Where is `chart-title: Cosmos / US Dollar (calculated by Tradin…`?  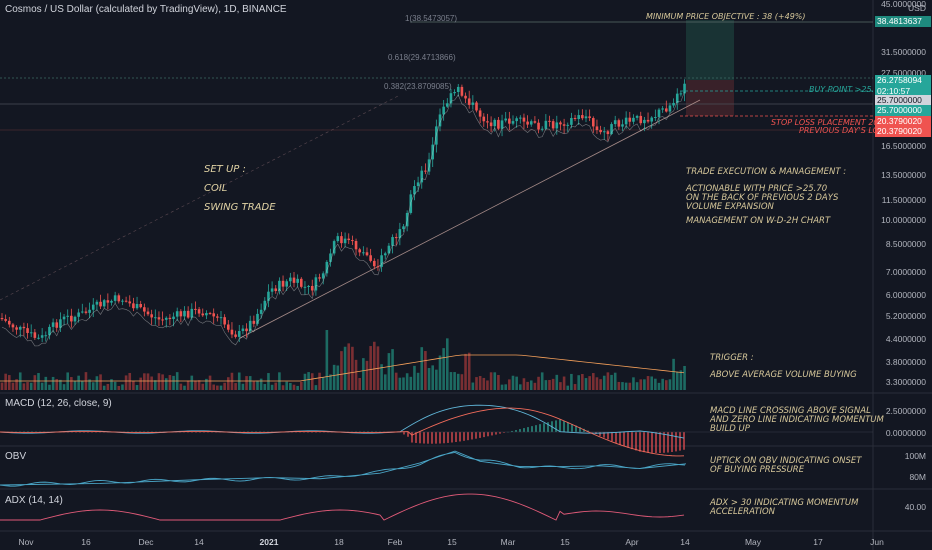 chart-title: Cosmos / US Dollar (calculated by Tradin… is located at coordinates (146, 9).